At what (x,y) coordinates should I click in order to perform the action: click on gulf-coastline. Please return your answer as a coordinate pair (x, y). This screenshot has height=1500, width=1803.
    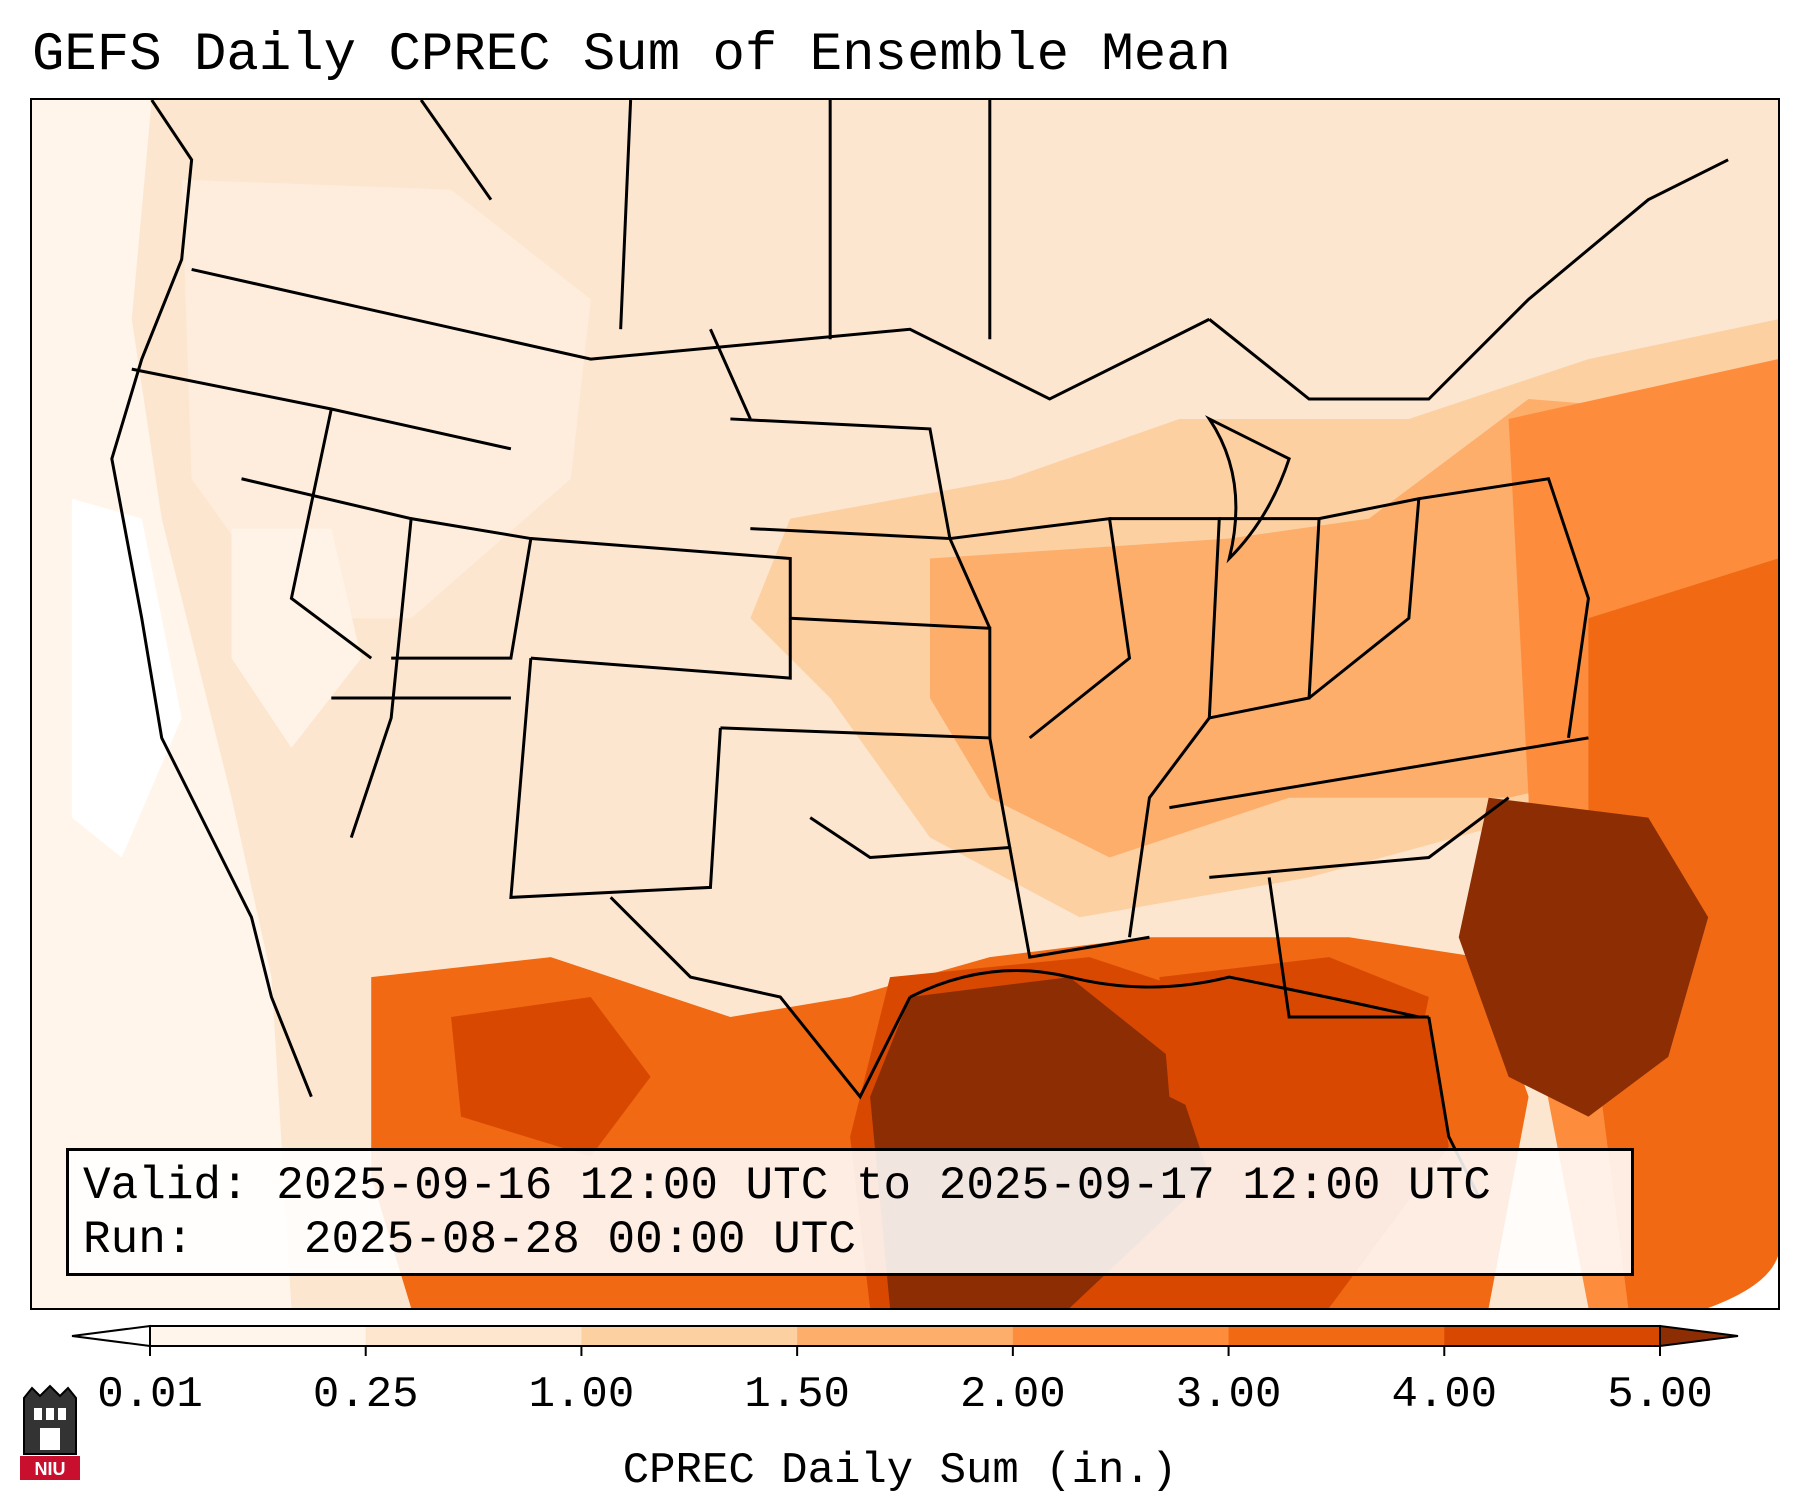
    Looking at the image, I should click on (1164, 993).